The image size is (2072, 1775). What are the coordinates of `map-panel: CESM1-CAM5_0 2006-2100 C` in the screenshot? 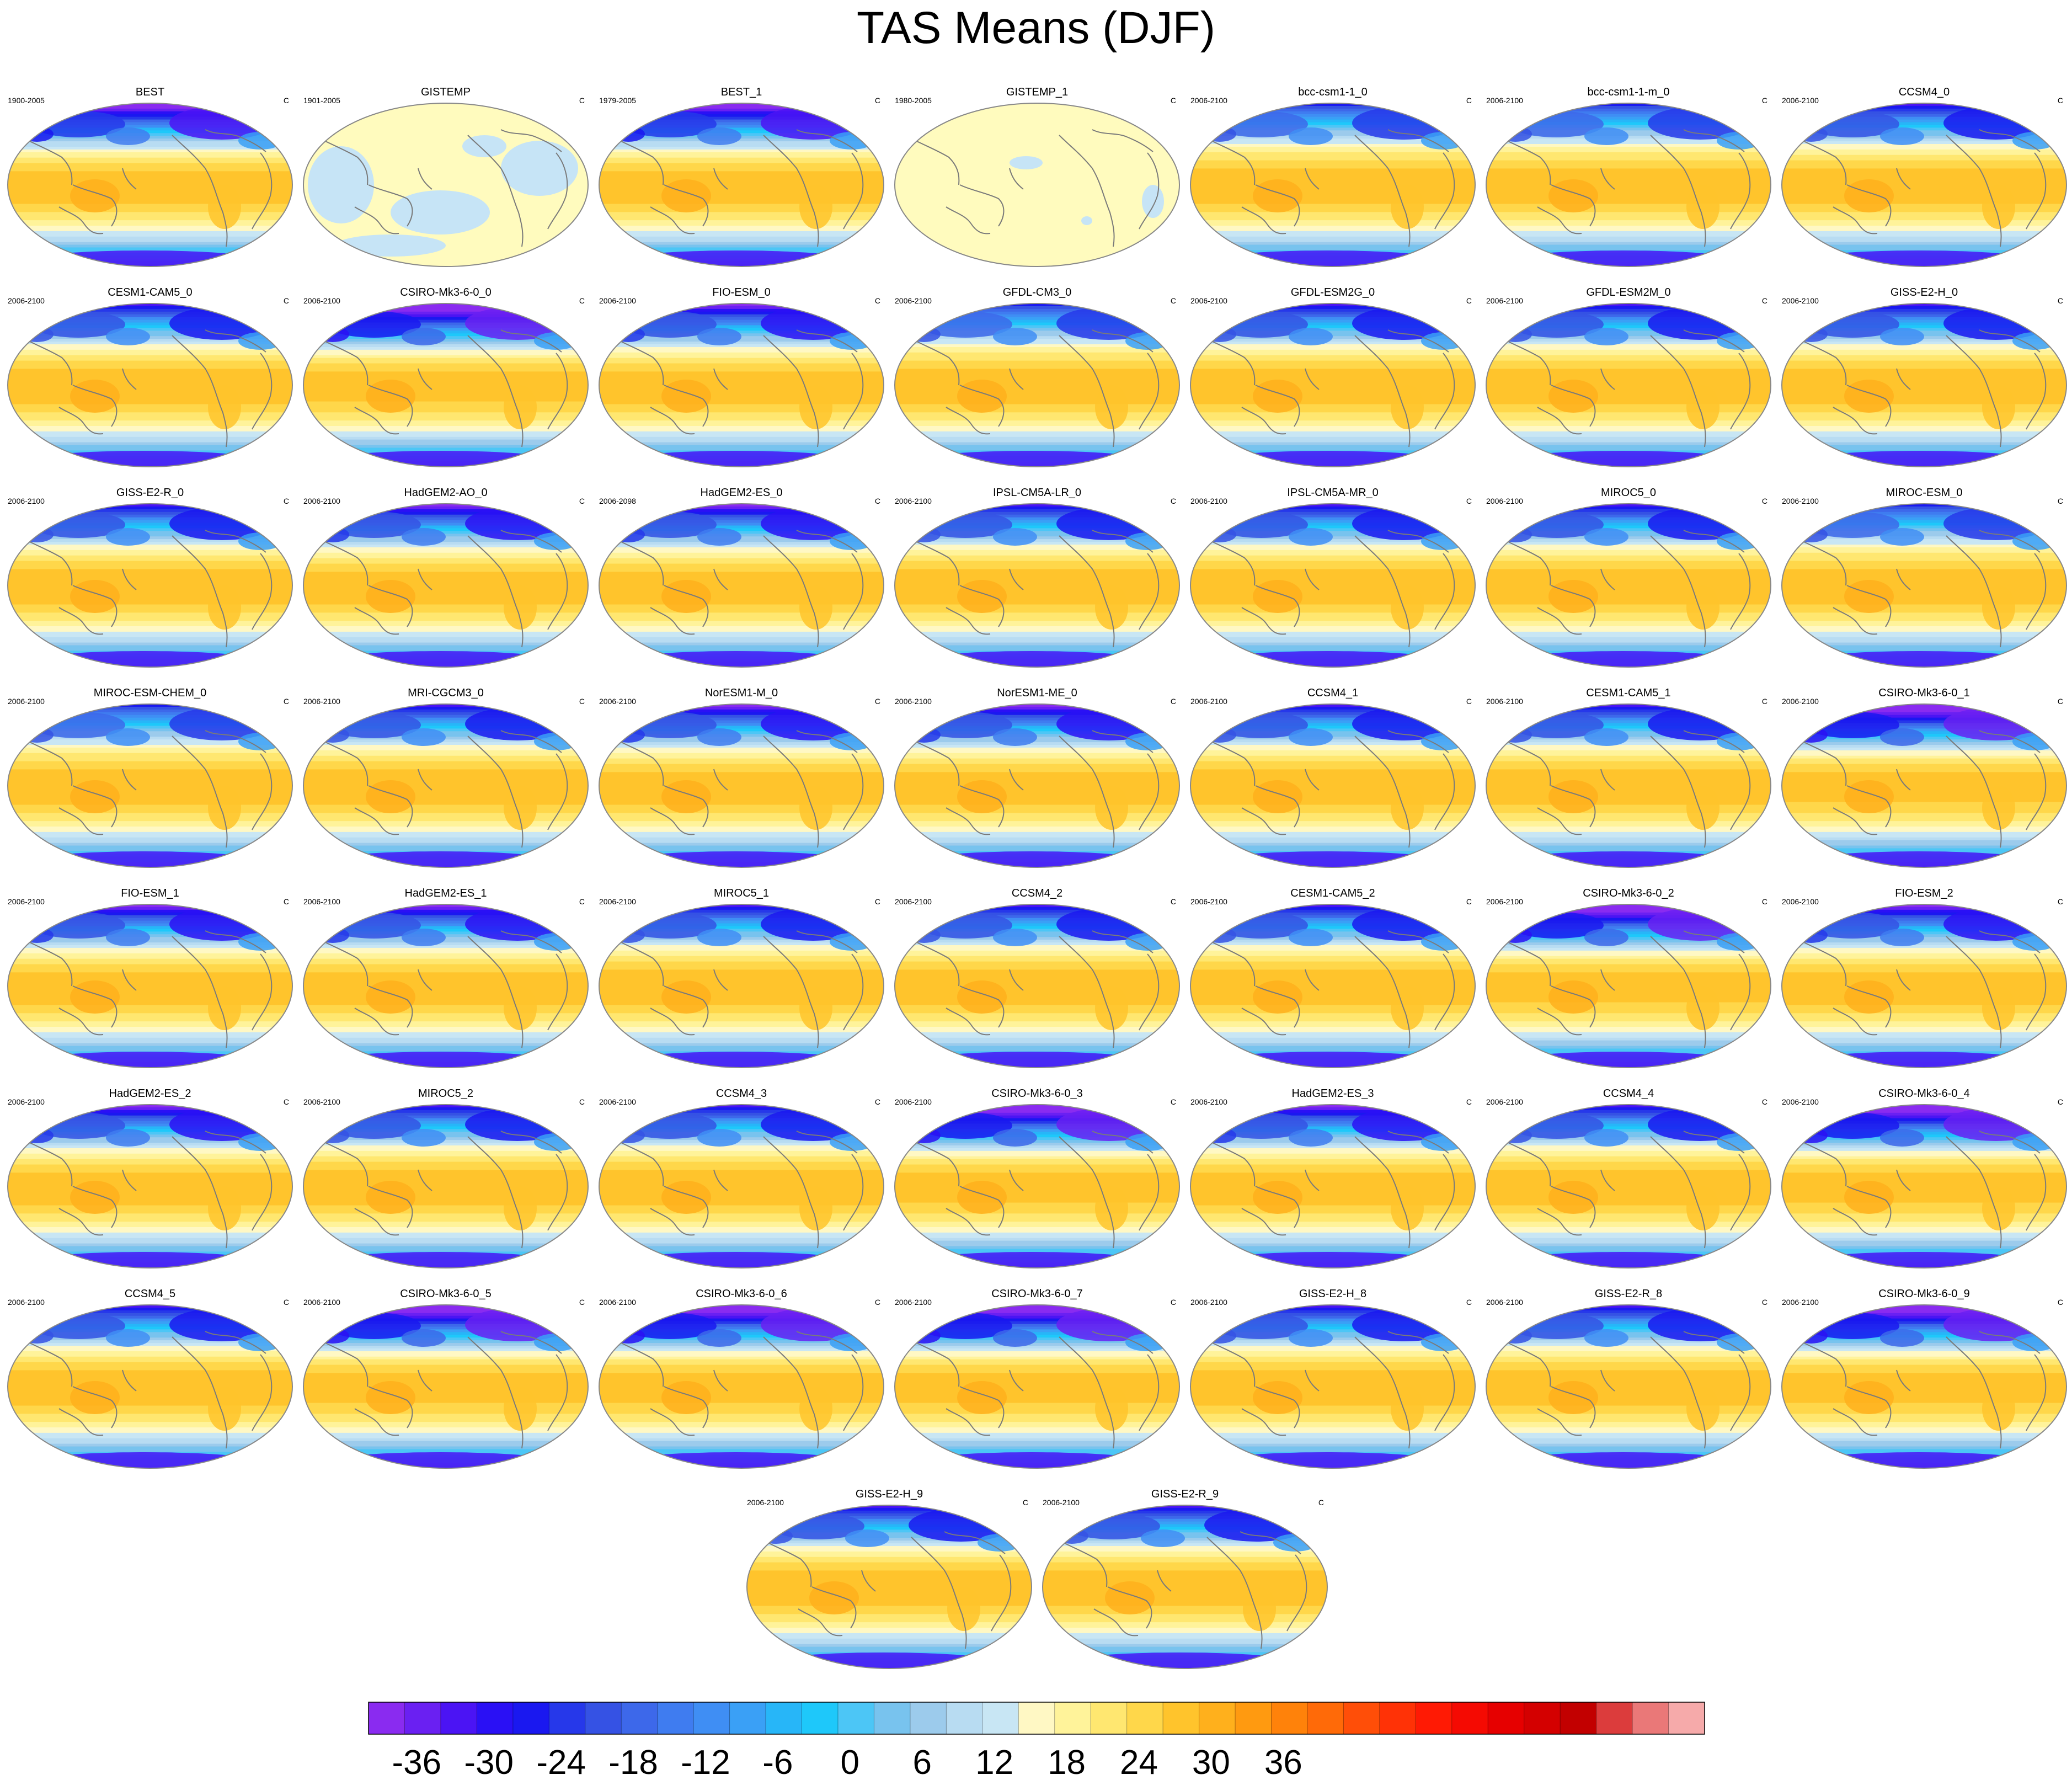 It's located at (150, 378).